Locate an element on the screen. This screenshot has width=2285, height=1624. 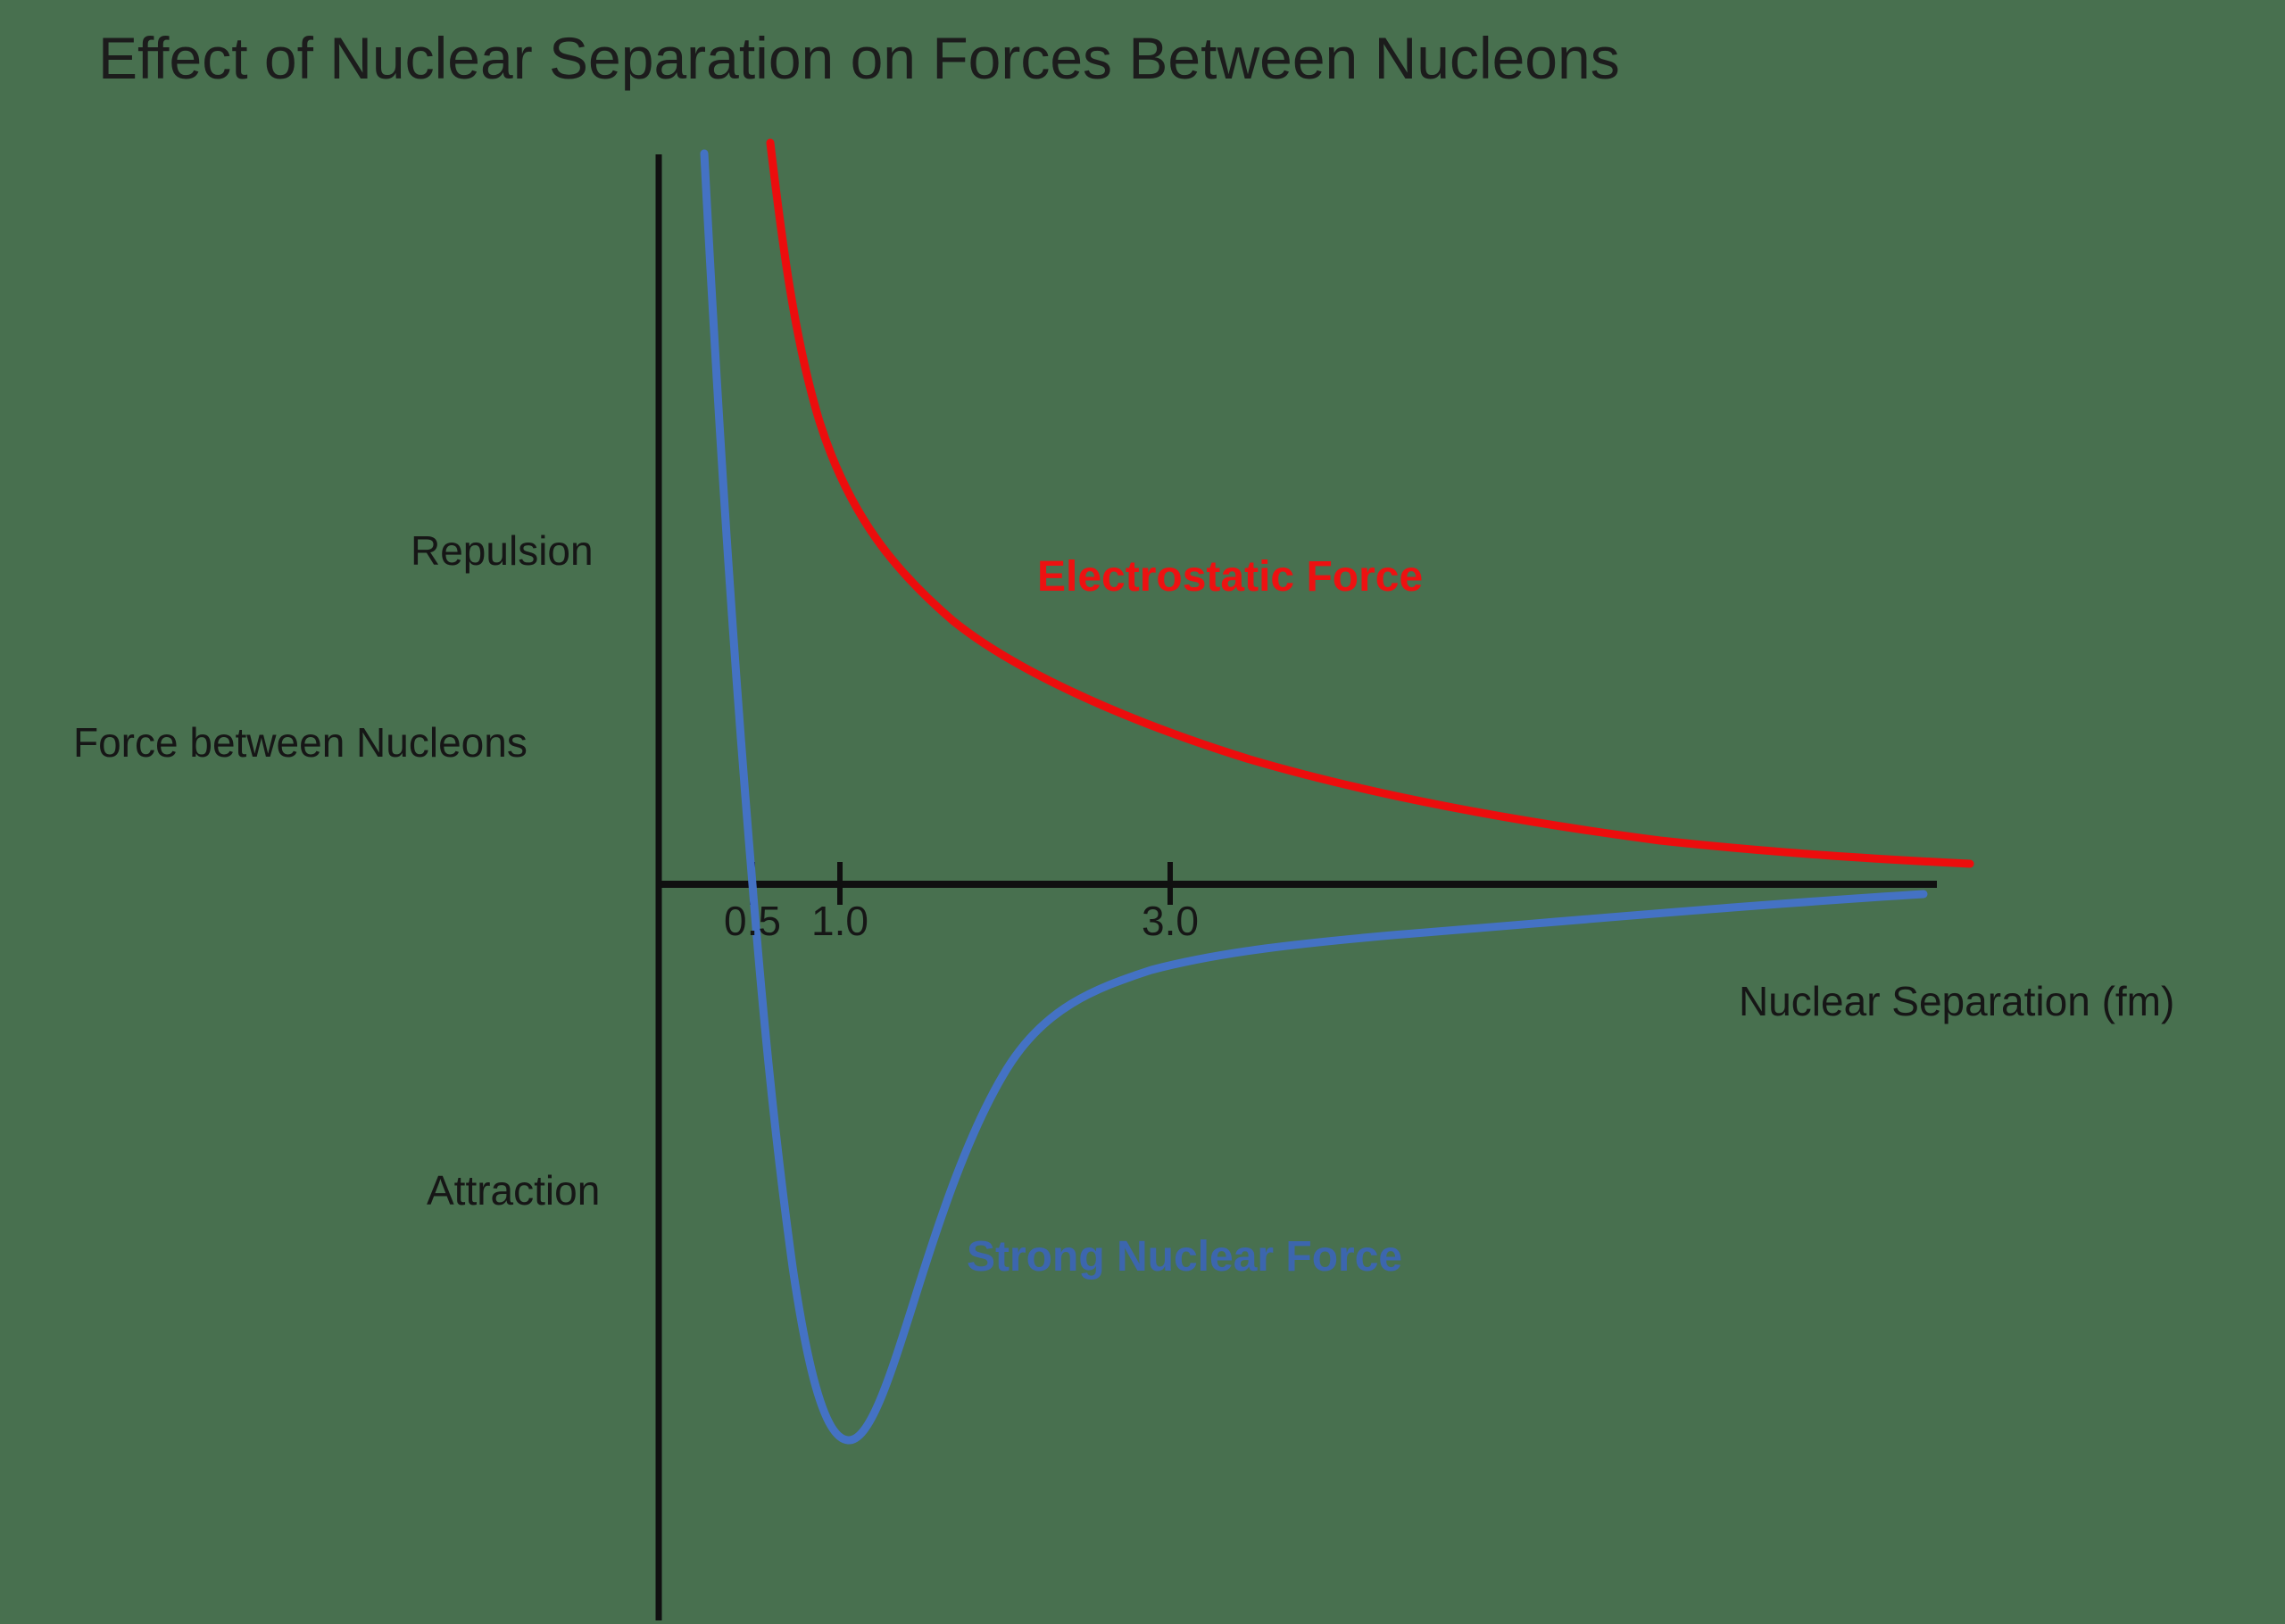
x-tick-label-0-5: 0.5 is located at coordinates (752, 921).